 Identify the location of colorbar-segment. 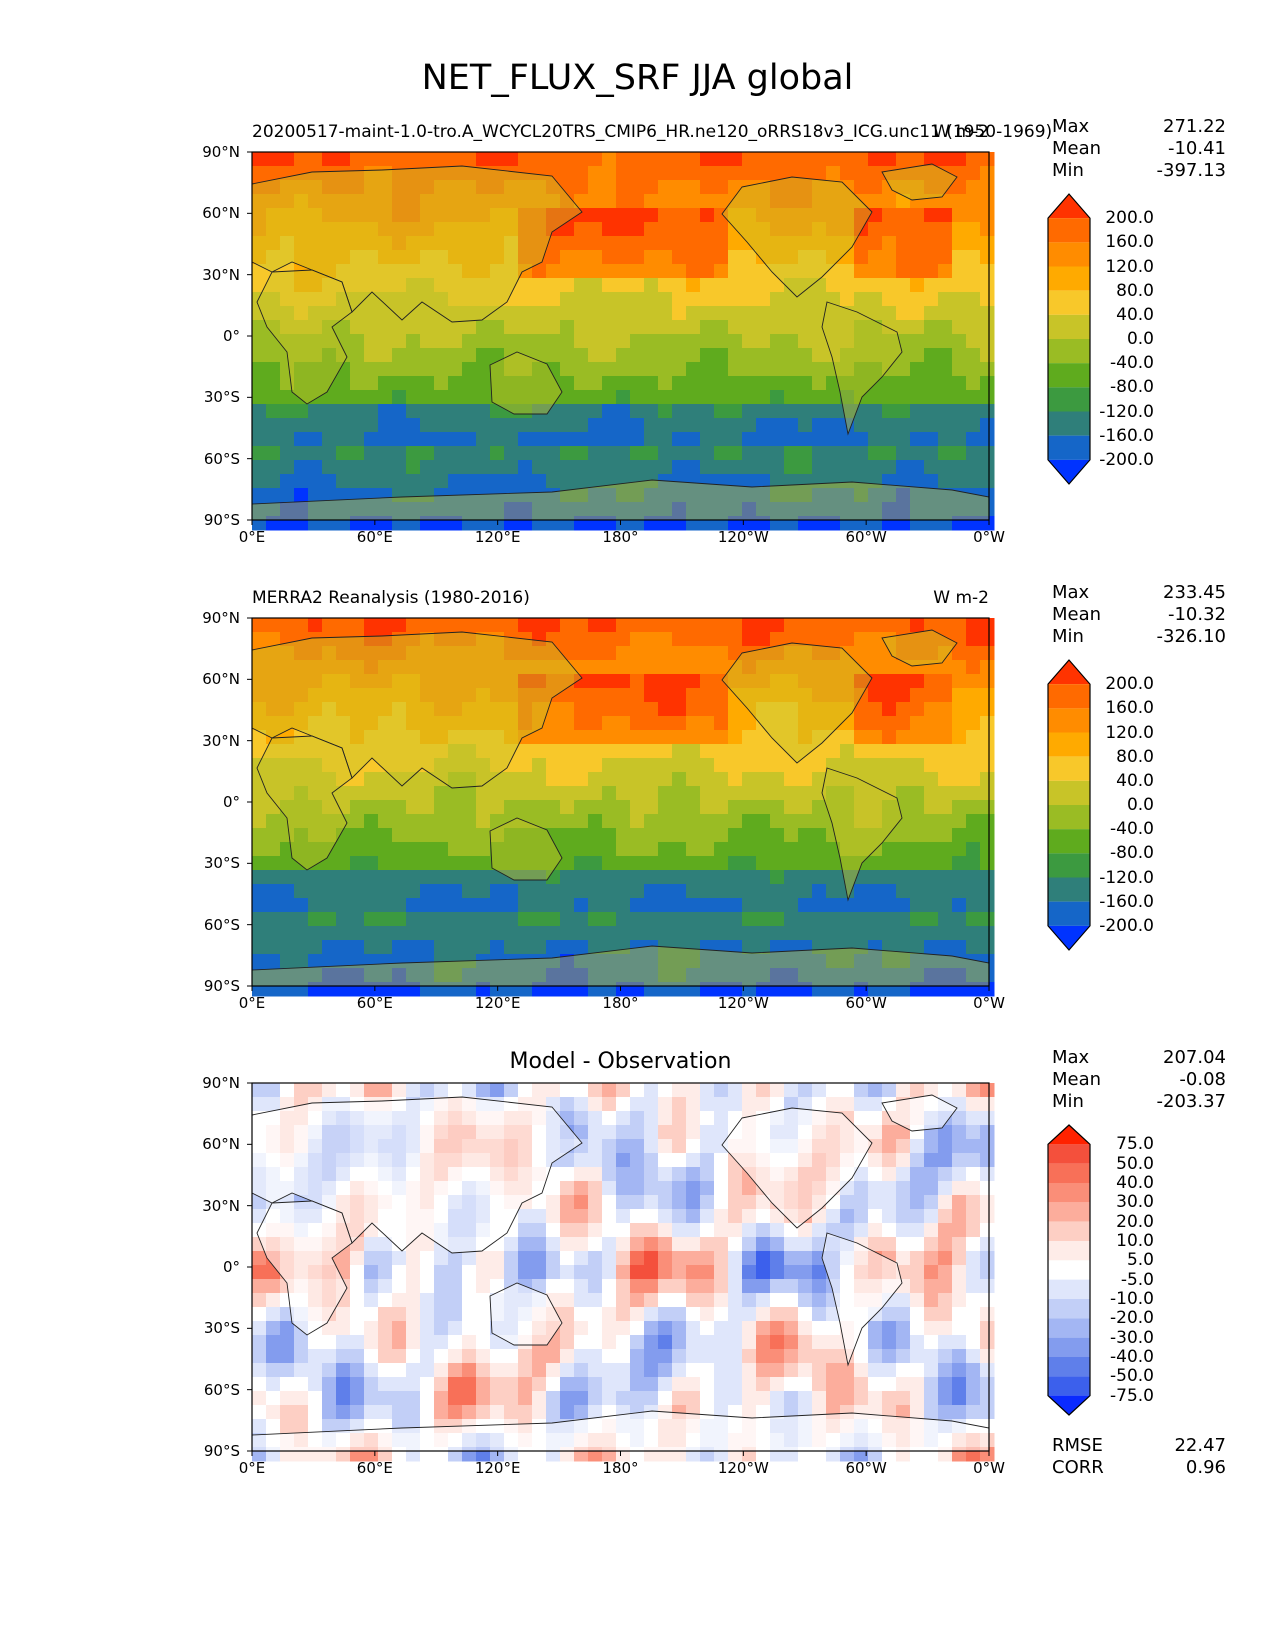
(1069, 1270).